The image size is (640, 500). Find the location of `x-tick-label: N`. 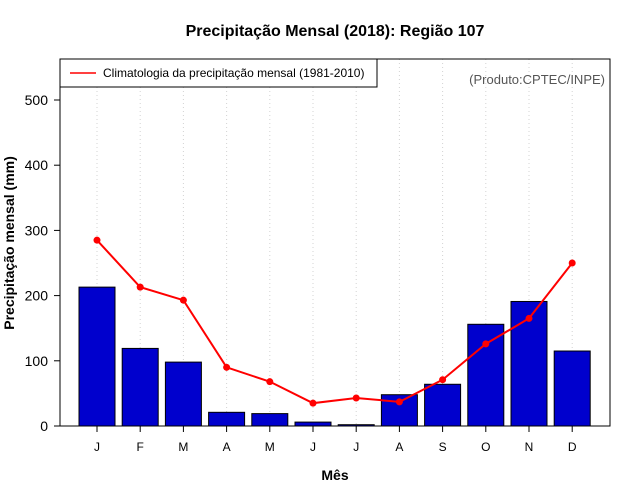

x-tick-label: N is located at coordinates (529, 447).